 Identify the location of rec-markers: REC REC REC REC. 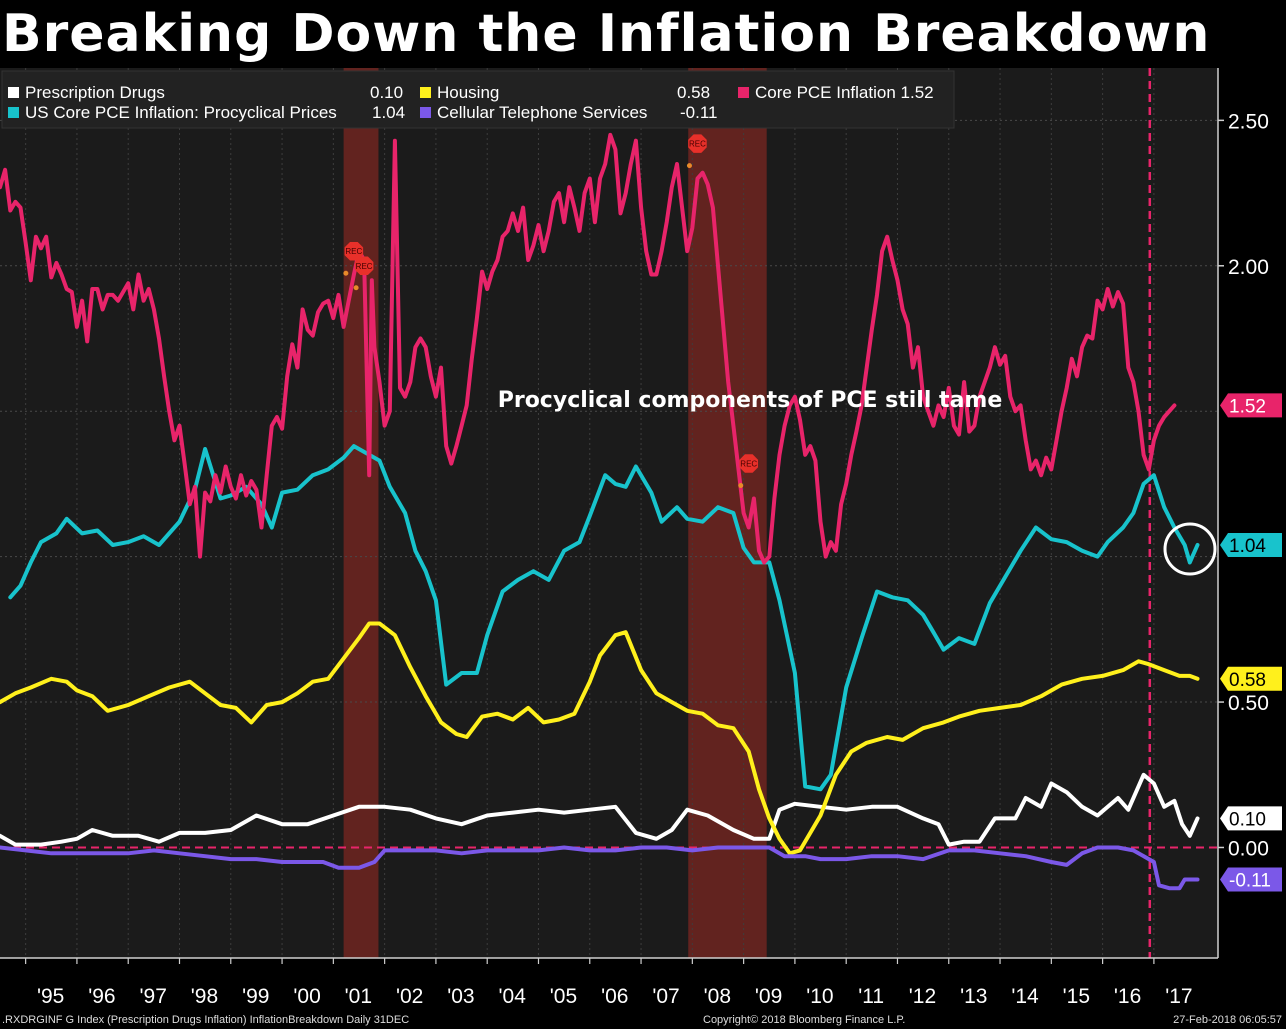
(550, 311).